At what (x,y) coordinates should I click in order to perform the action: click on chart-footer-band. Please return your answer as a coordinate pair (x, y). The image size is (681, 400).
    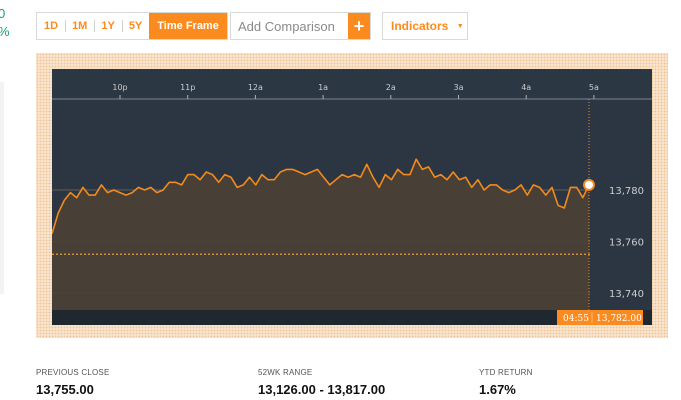
    Looking at the image, I should click on (352, 317).